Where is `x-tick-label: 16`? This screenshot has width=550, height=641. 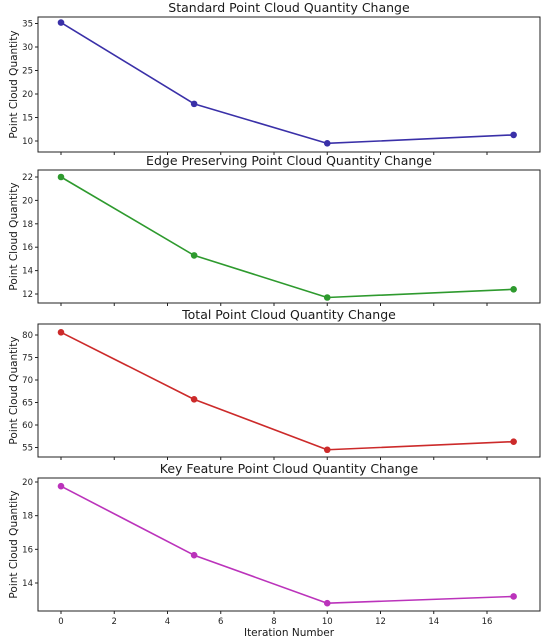
x-tick-label: 16 is located at coordinates (487, 622).